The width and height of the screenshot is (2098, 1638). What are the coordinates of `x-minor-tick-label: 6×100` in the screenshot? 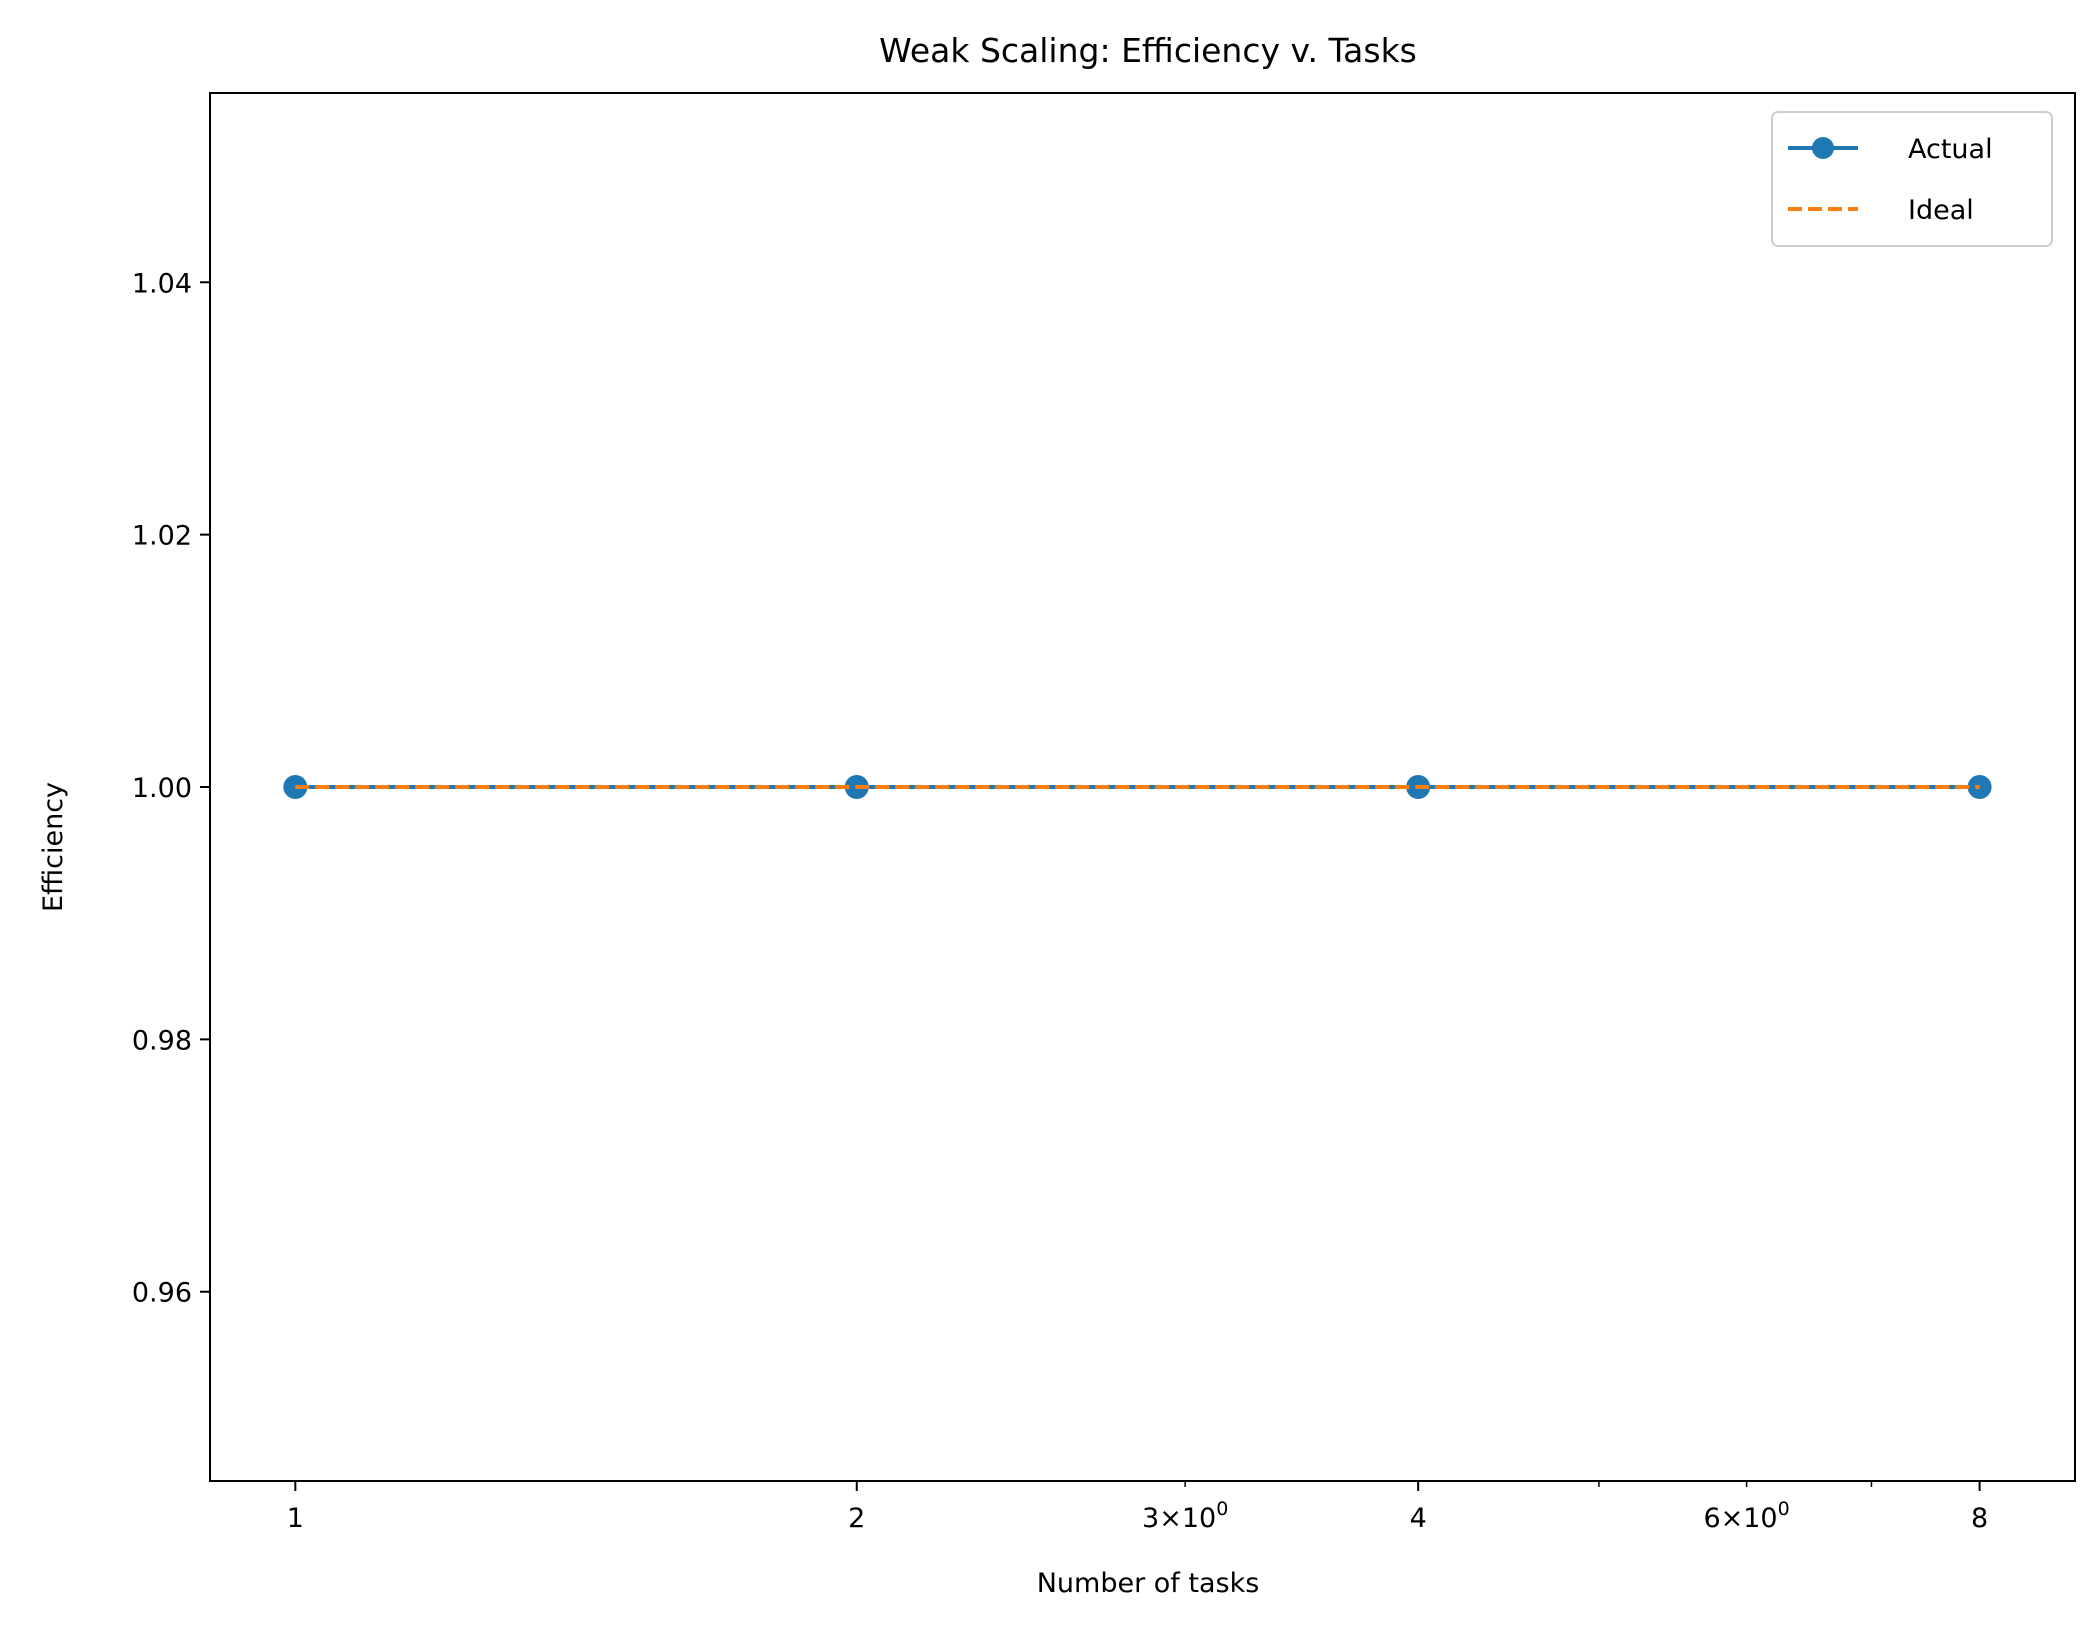 It's located at (1746, 1516).